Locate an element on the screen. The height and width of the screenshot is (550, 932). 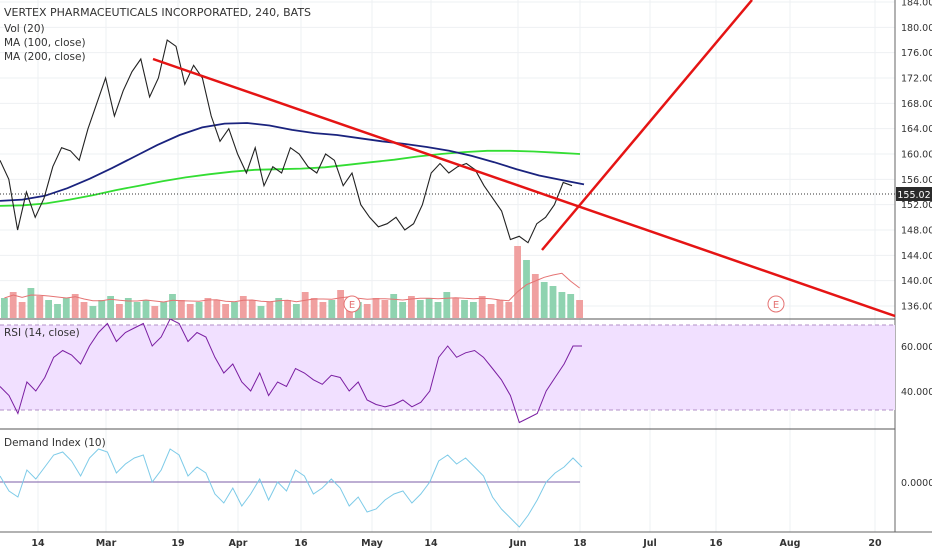
price-tick-label: 176.00 is located at coordinates (916, 53).